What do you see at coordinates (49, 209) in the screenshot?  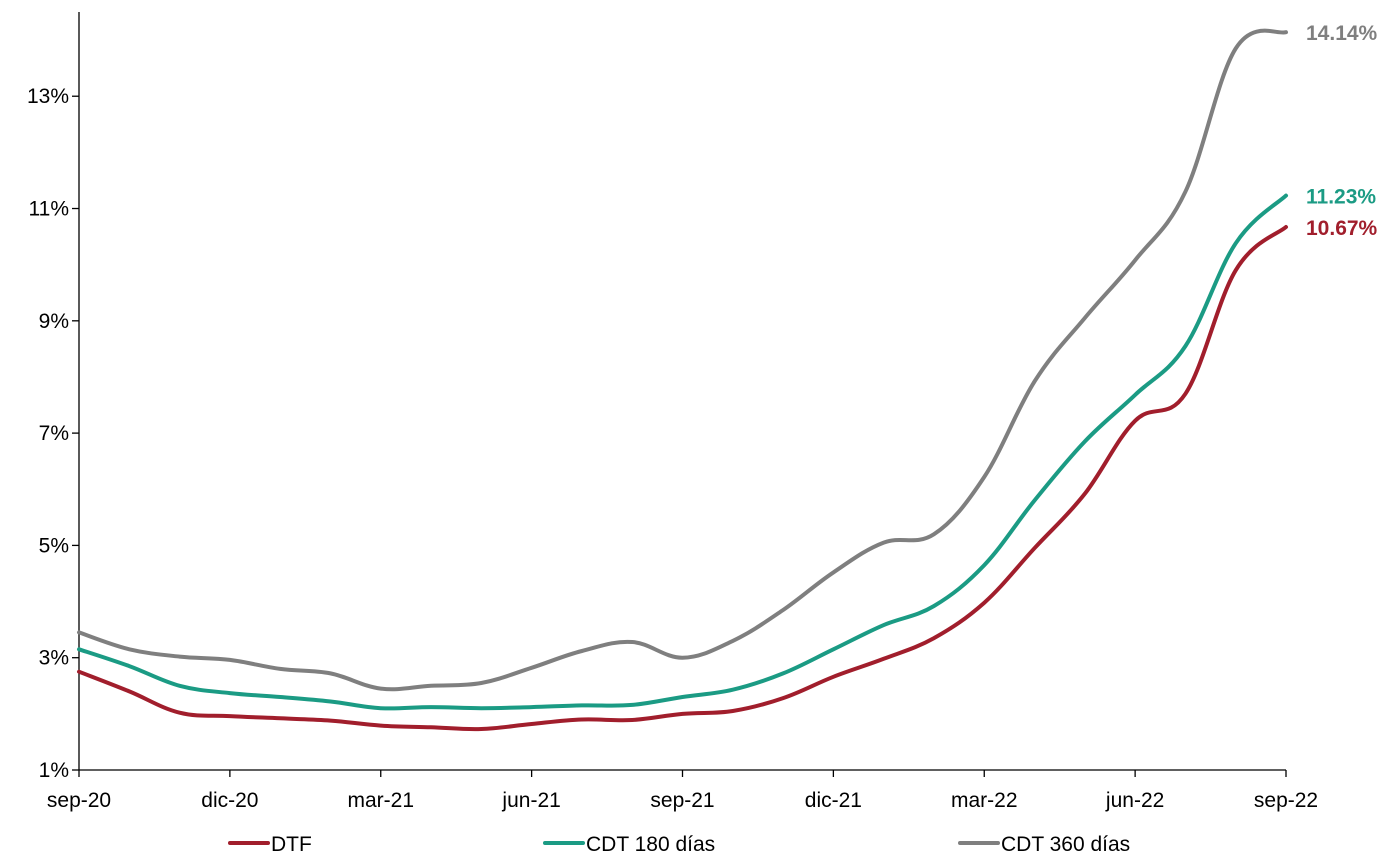 I see `y-tick-label: 11%` at bounding box center [49, 209].